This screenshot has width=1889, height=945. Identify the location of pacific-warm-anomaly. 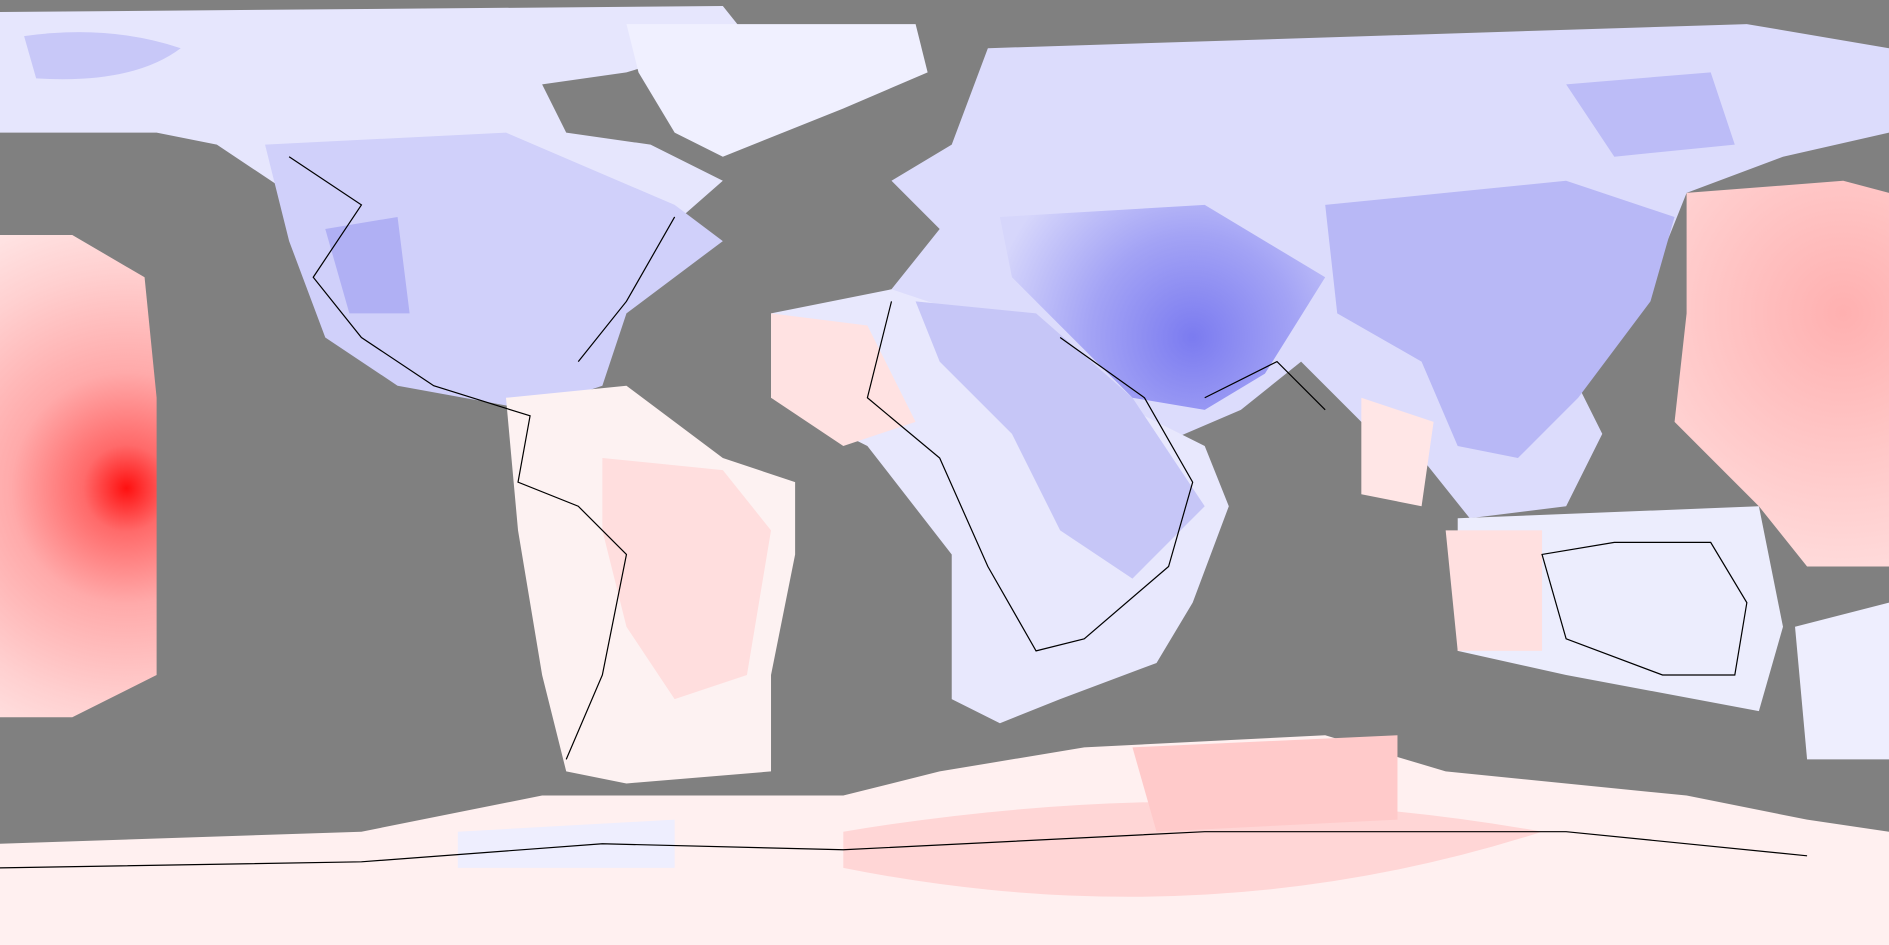
(78, 476).